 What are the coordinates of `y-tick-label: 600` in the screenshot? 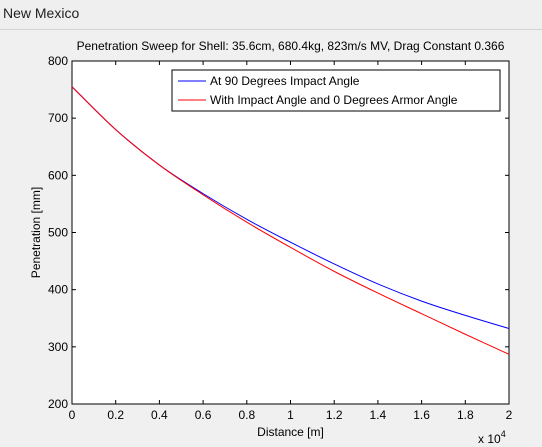 It's located at (58, 175).